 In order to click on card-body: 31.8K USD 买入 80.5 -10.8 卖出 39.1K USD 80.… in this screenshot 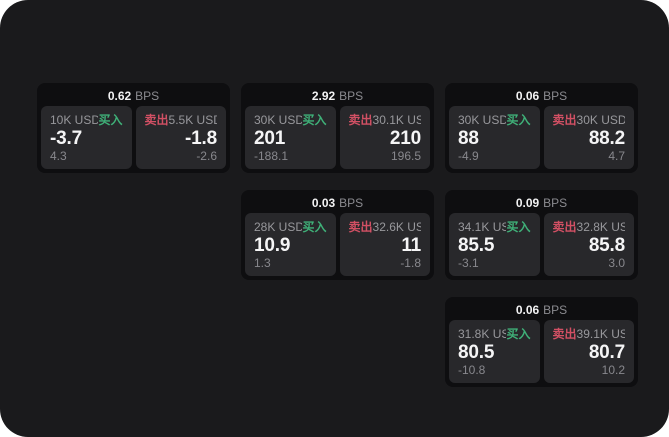, I will do `click(541, 353)`.